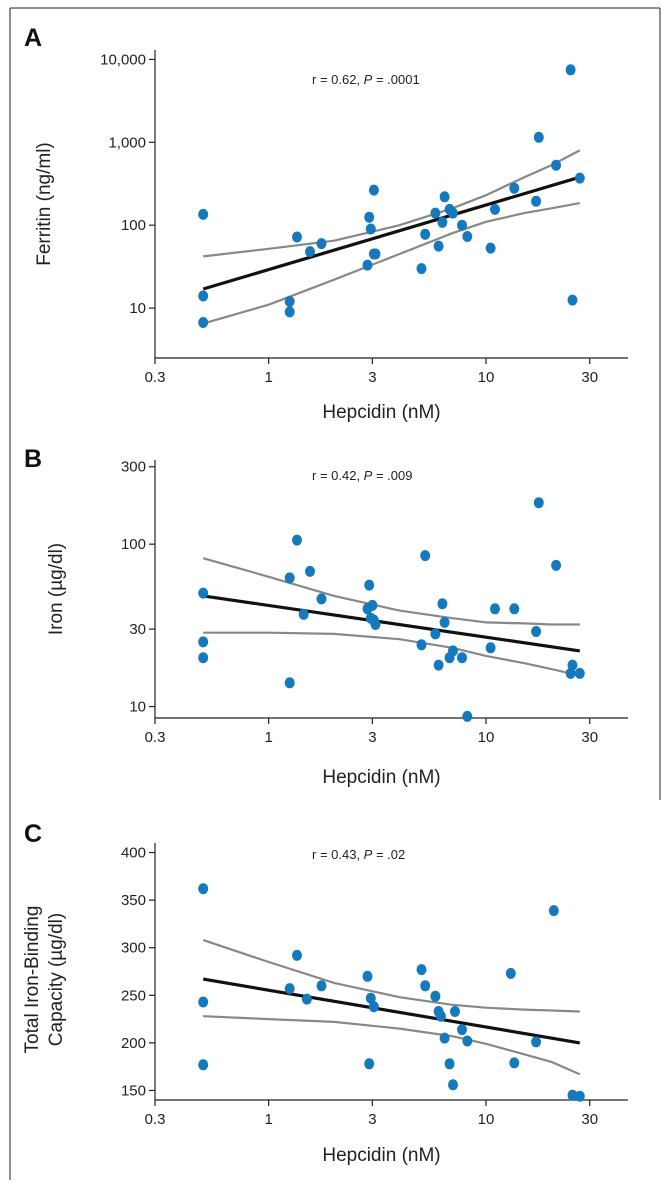  I want to click on annotation-suffix: = .0001, so click(395, 79).